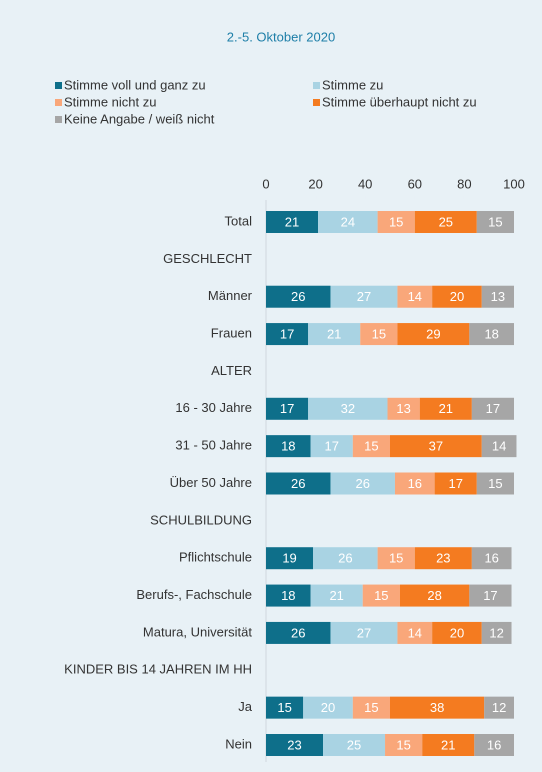  Describe the element at coordinates (215, 557) in the screenshot. I see `y-tick-label: Pflichtschule` at that location.